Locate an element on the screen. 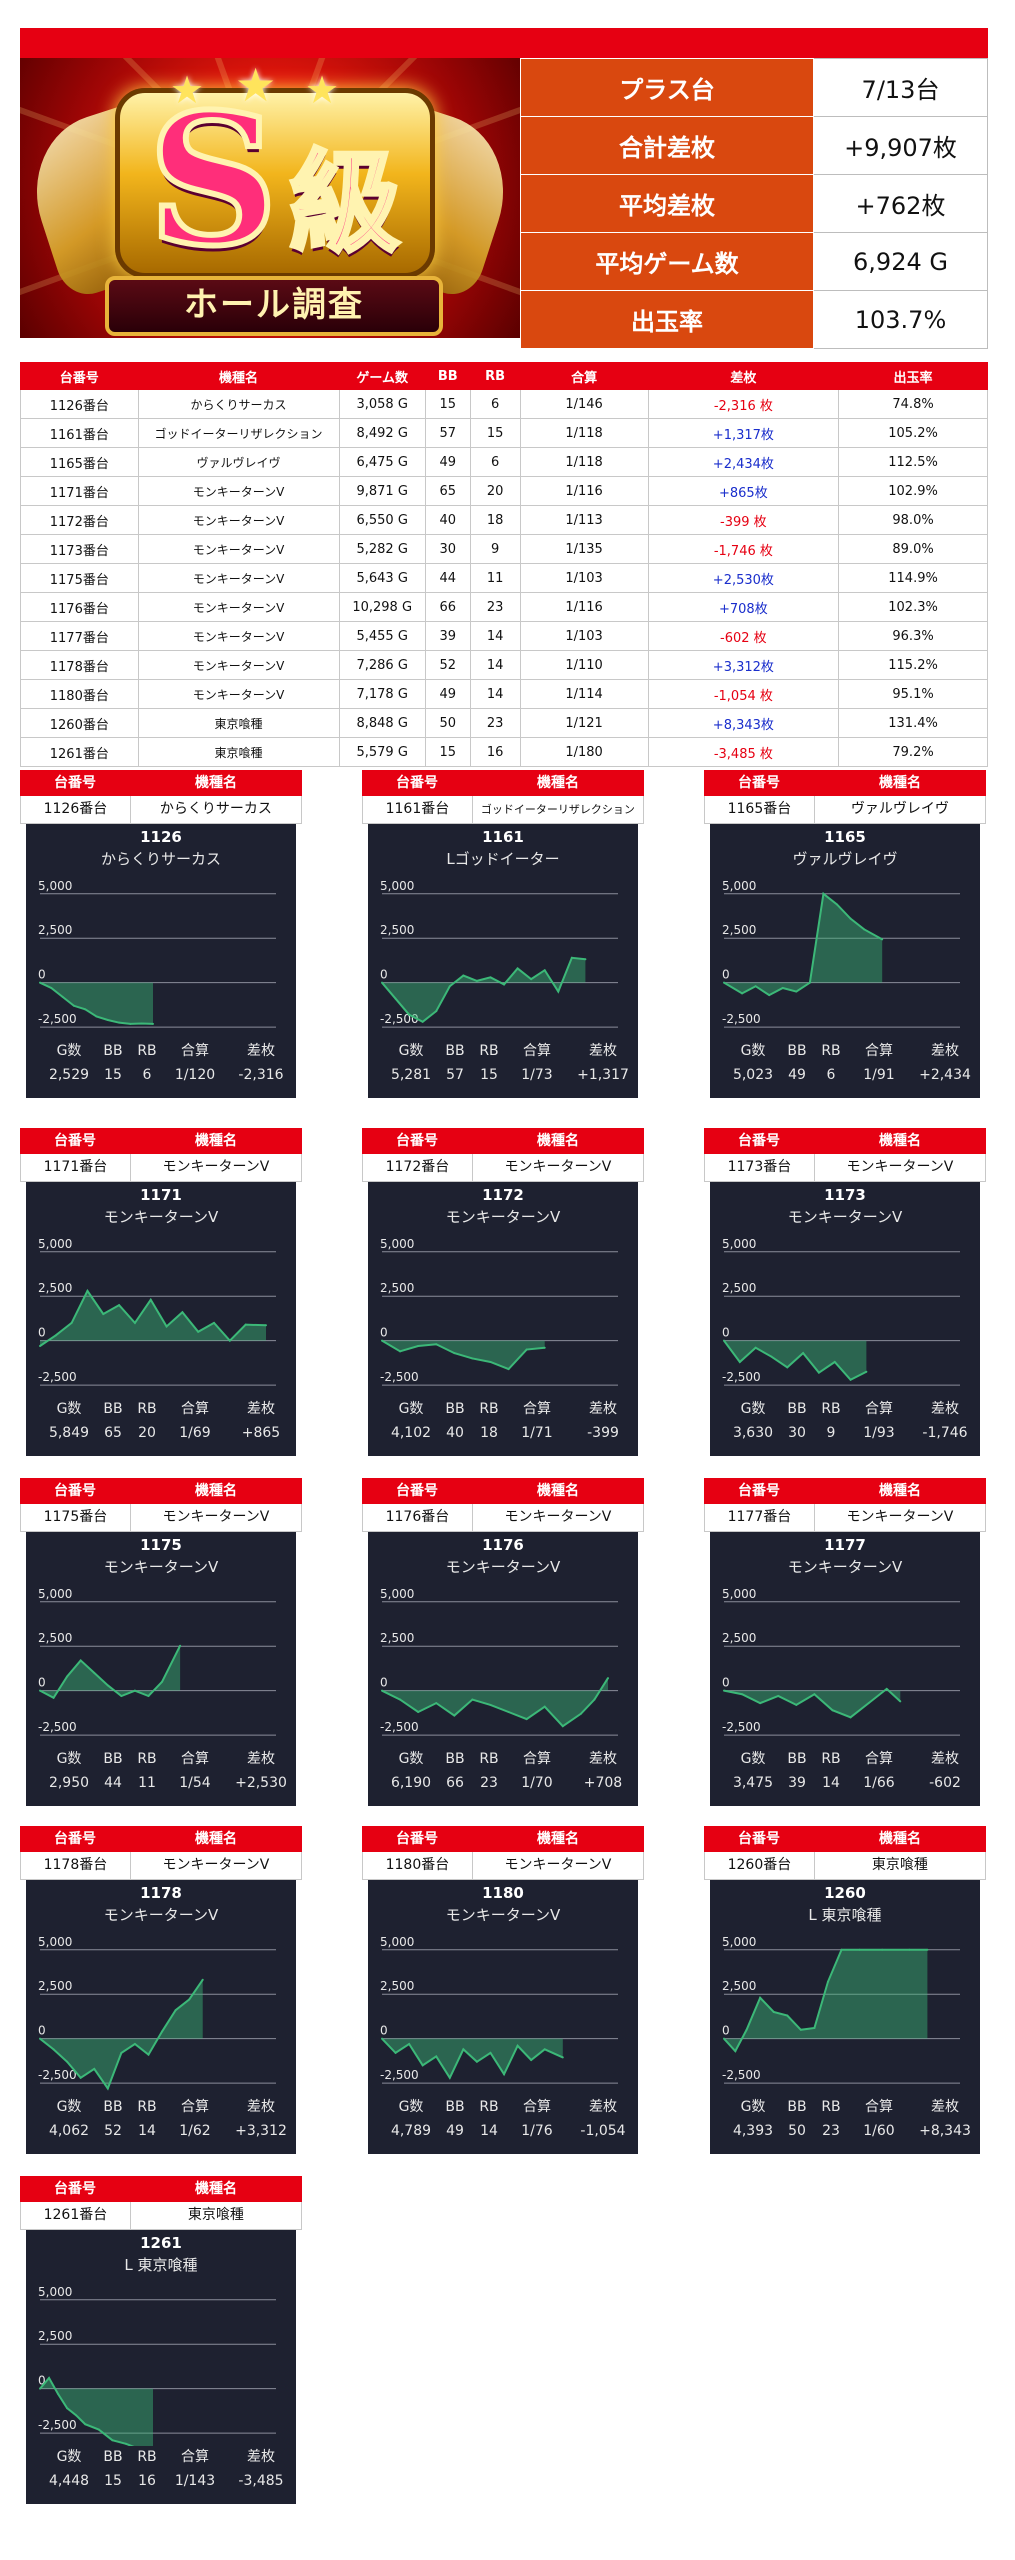 The image size is (1015, 2560). machine-number: 1180番台 is located at coordinates (418, 1865).